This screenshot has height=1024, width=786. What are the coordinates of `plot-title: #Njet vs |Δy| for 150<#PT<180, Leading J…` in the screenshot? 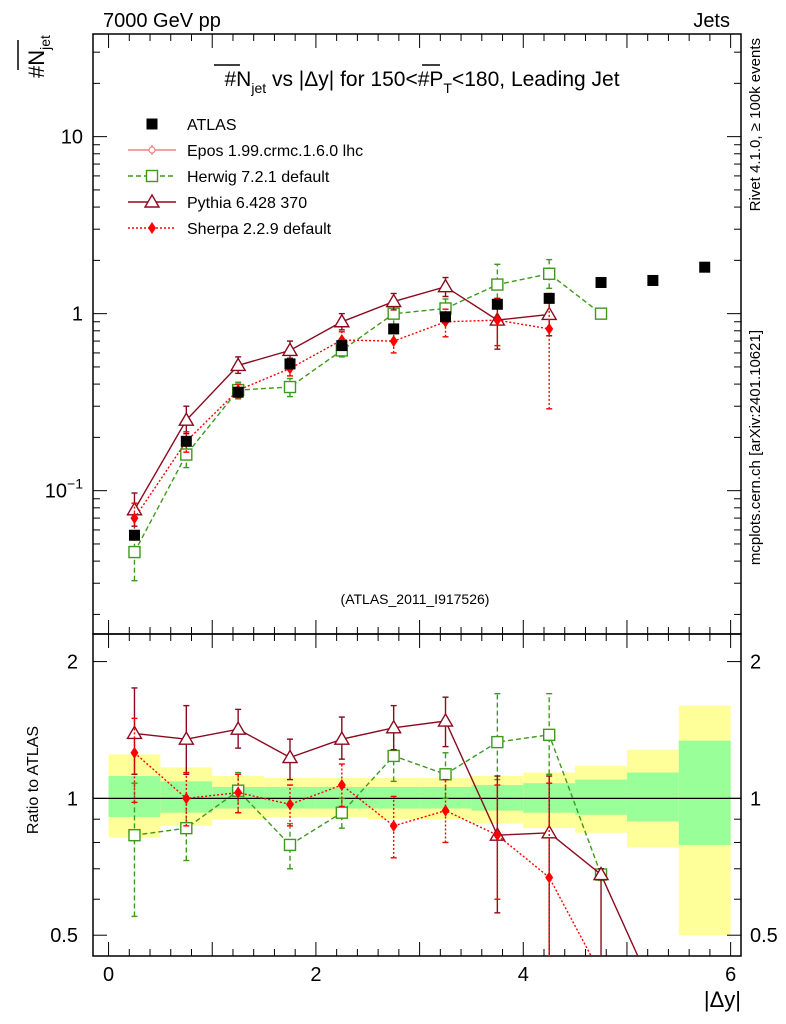 It's located at (421, 82).